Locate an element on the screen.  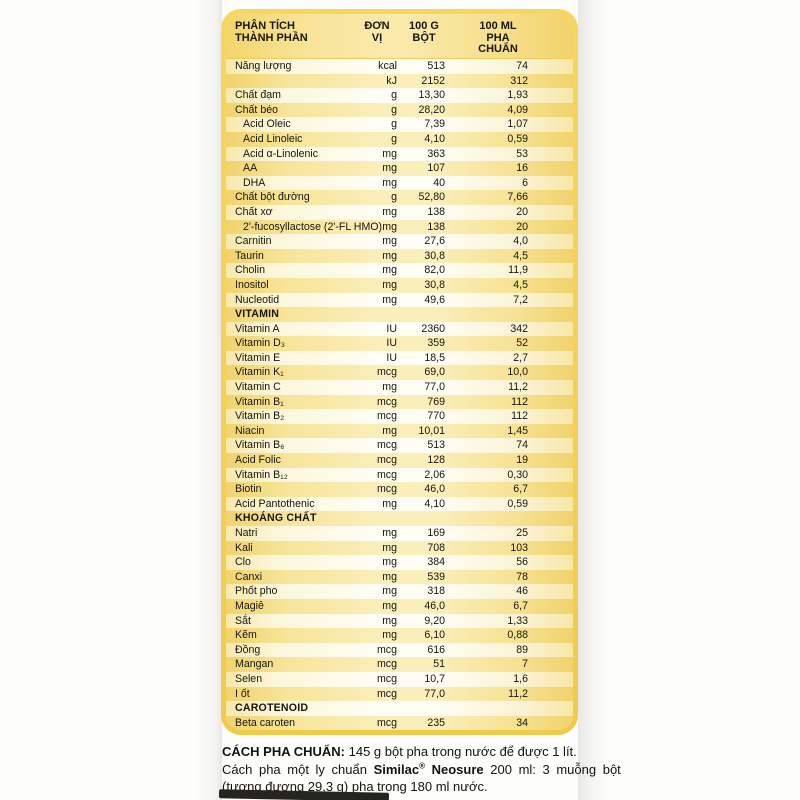
nutrient-name: Selen is located at coordinates (249, 678).